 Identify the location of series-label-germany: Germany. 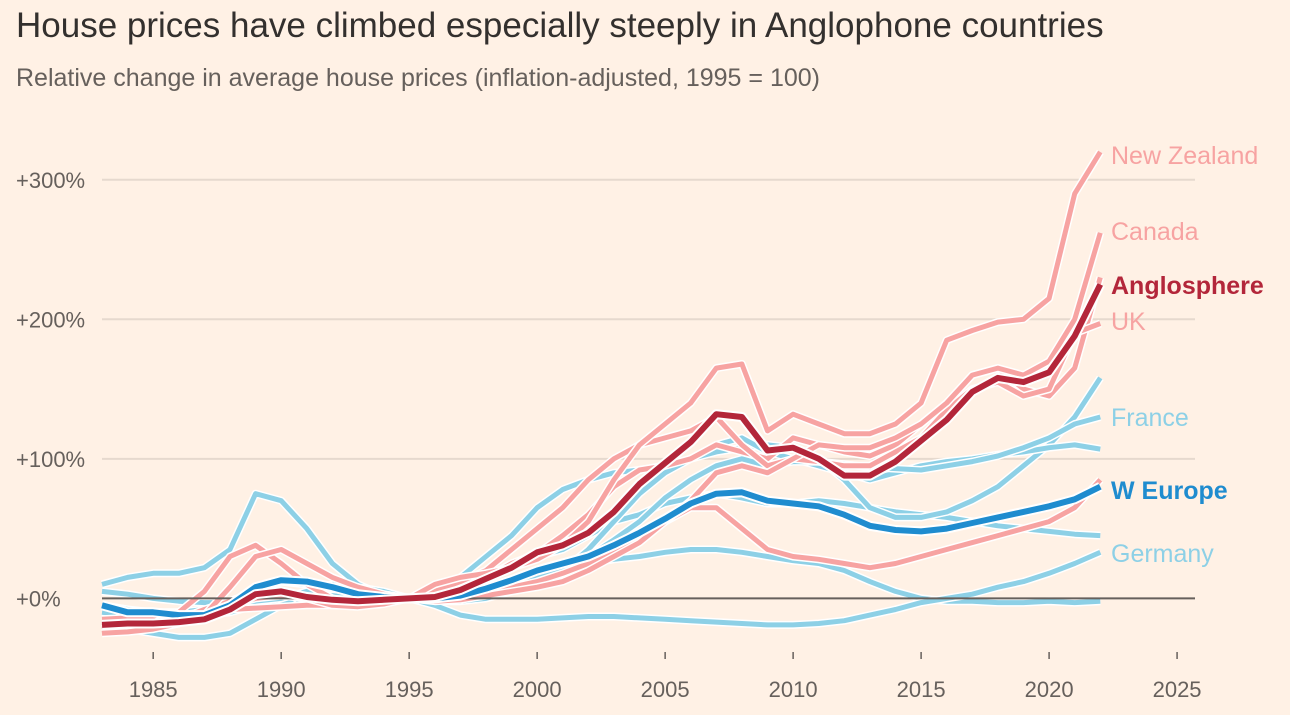
(1162, 554).